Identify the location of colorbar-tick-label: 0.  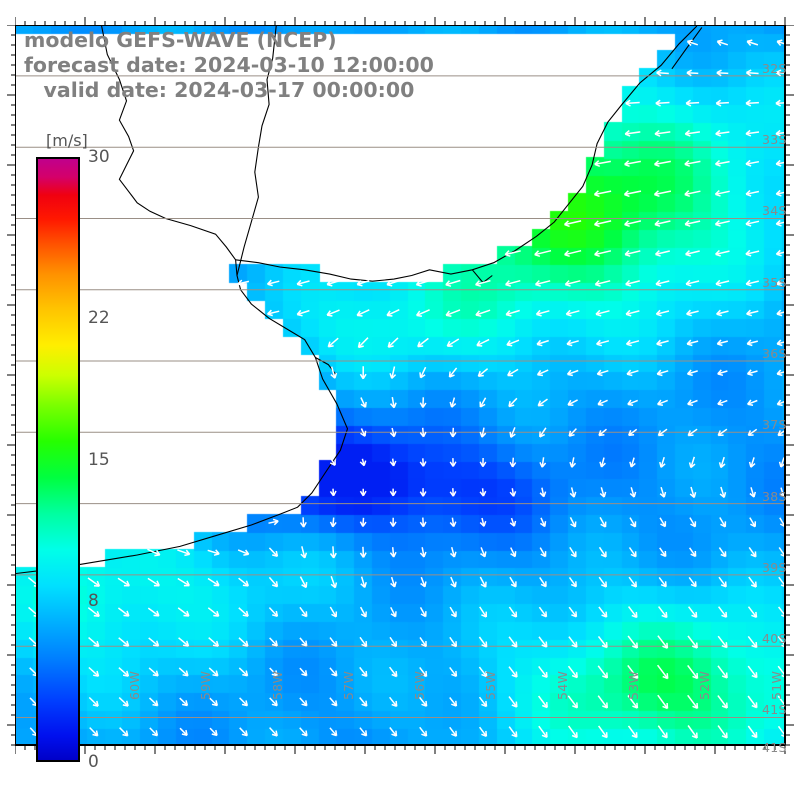
(93, 762).